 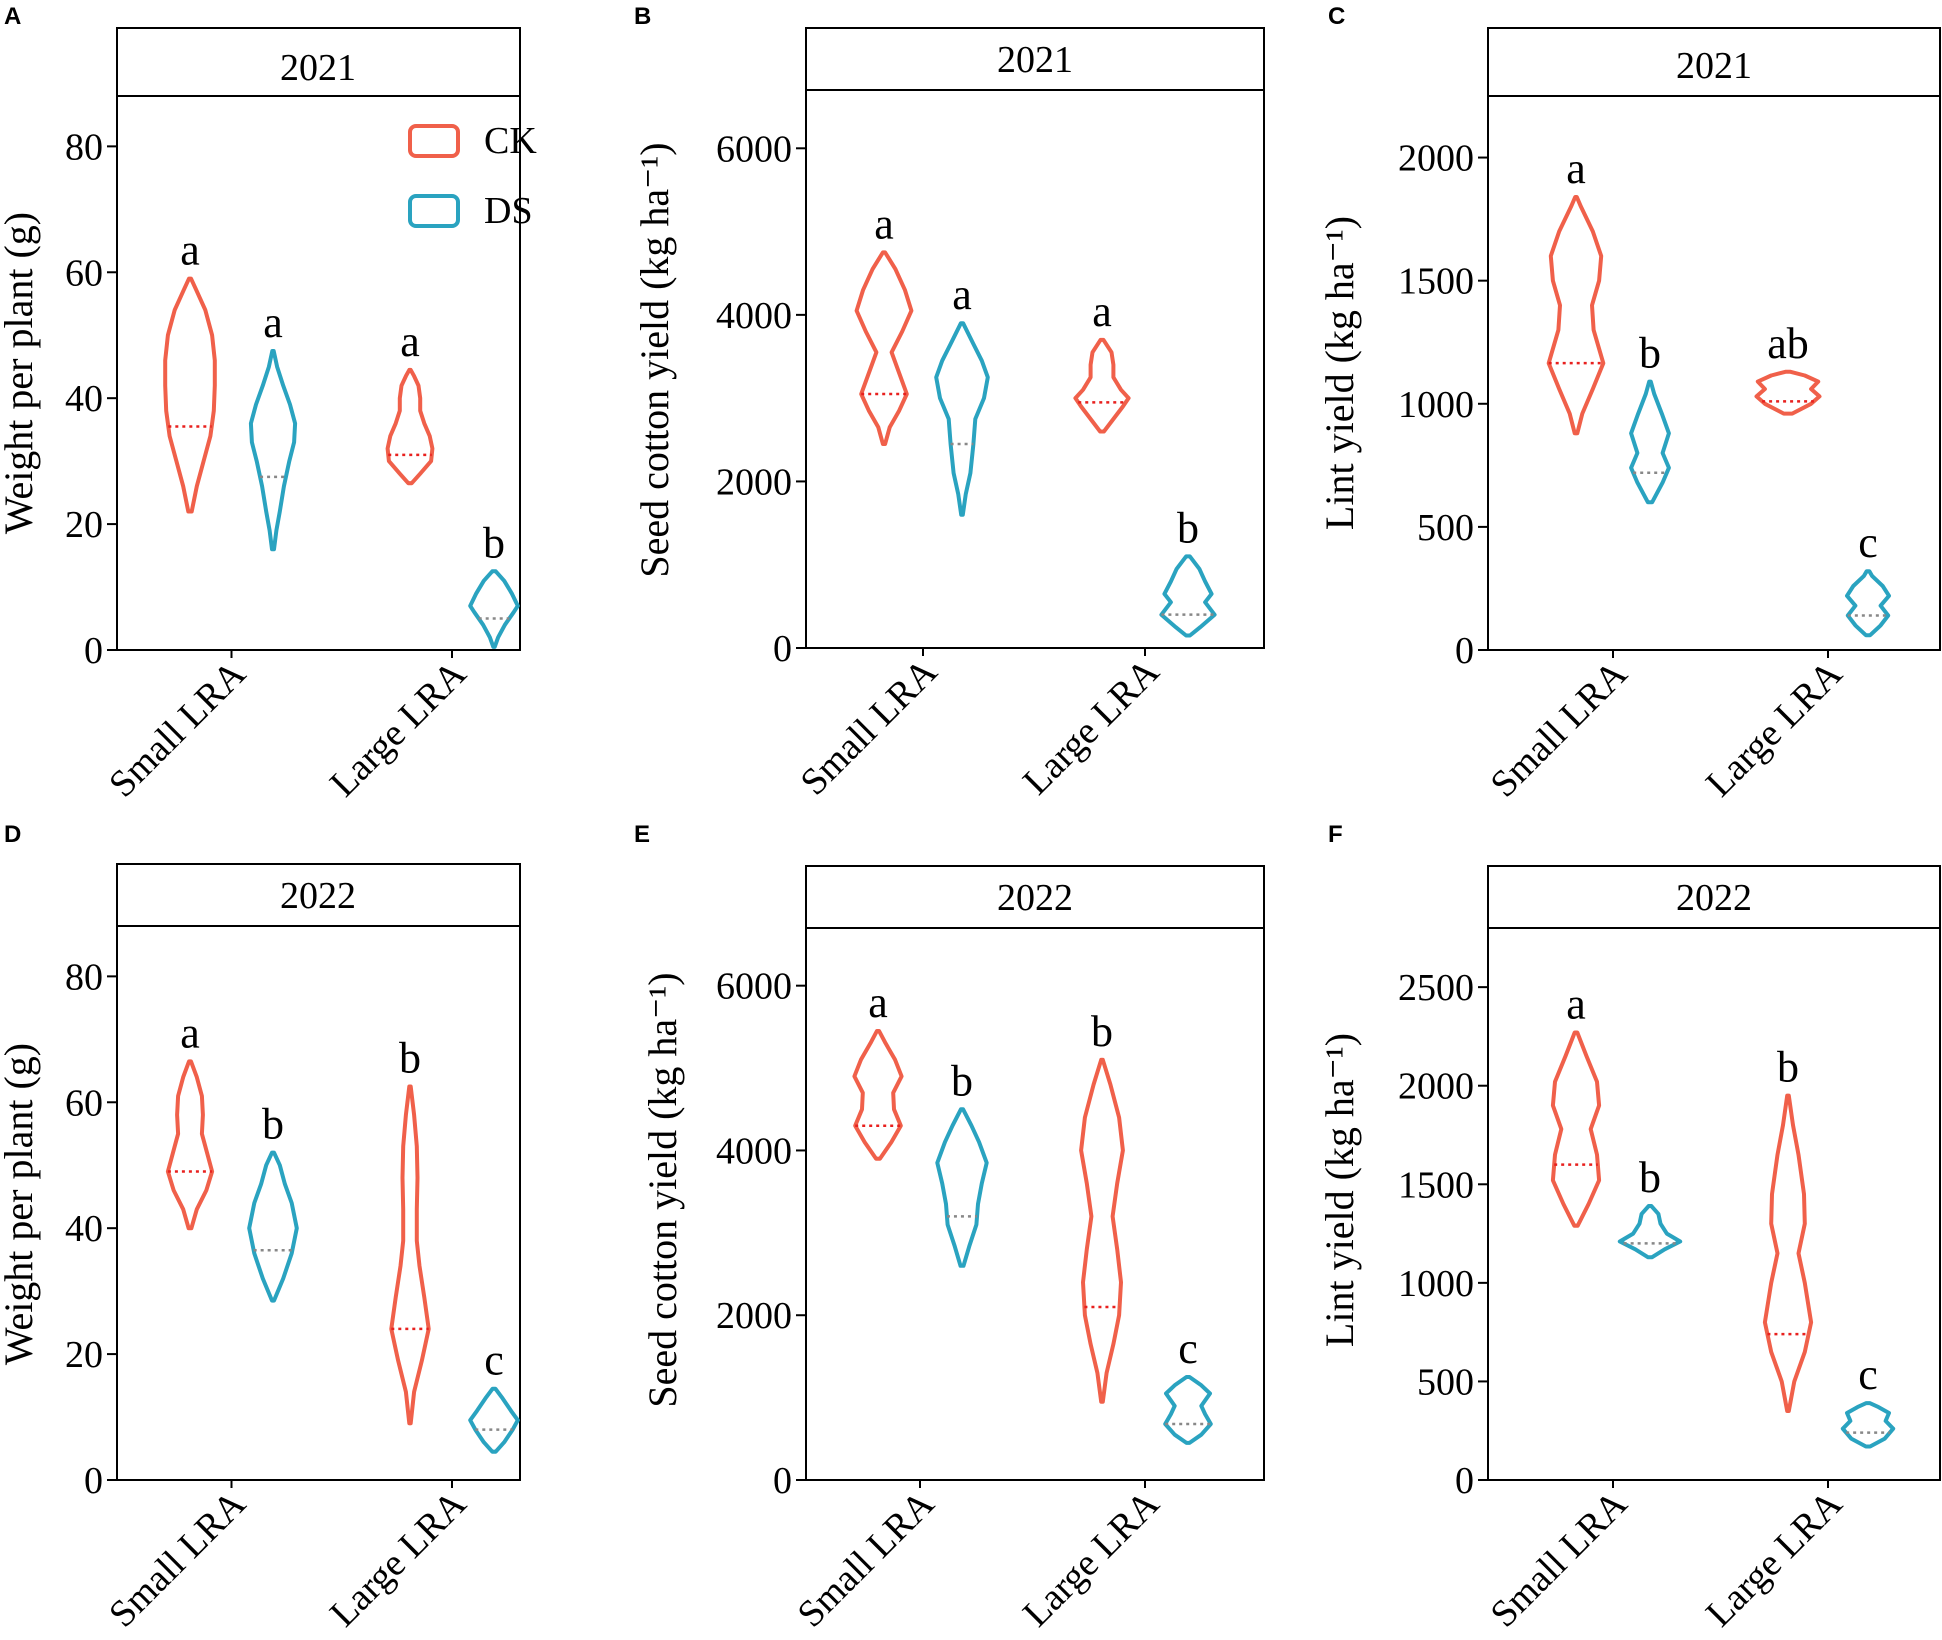 I want to click on plot-marks: 0 2000 4000 6000 Small LRA Large LRA a a a b, so click(x=966, y=466).